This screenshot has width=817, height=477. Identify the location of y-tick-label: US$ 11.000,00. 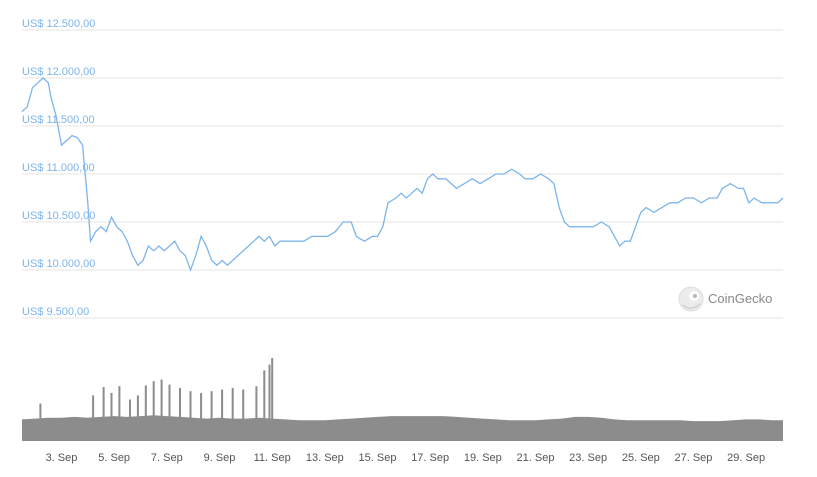
(58, 168).